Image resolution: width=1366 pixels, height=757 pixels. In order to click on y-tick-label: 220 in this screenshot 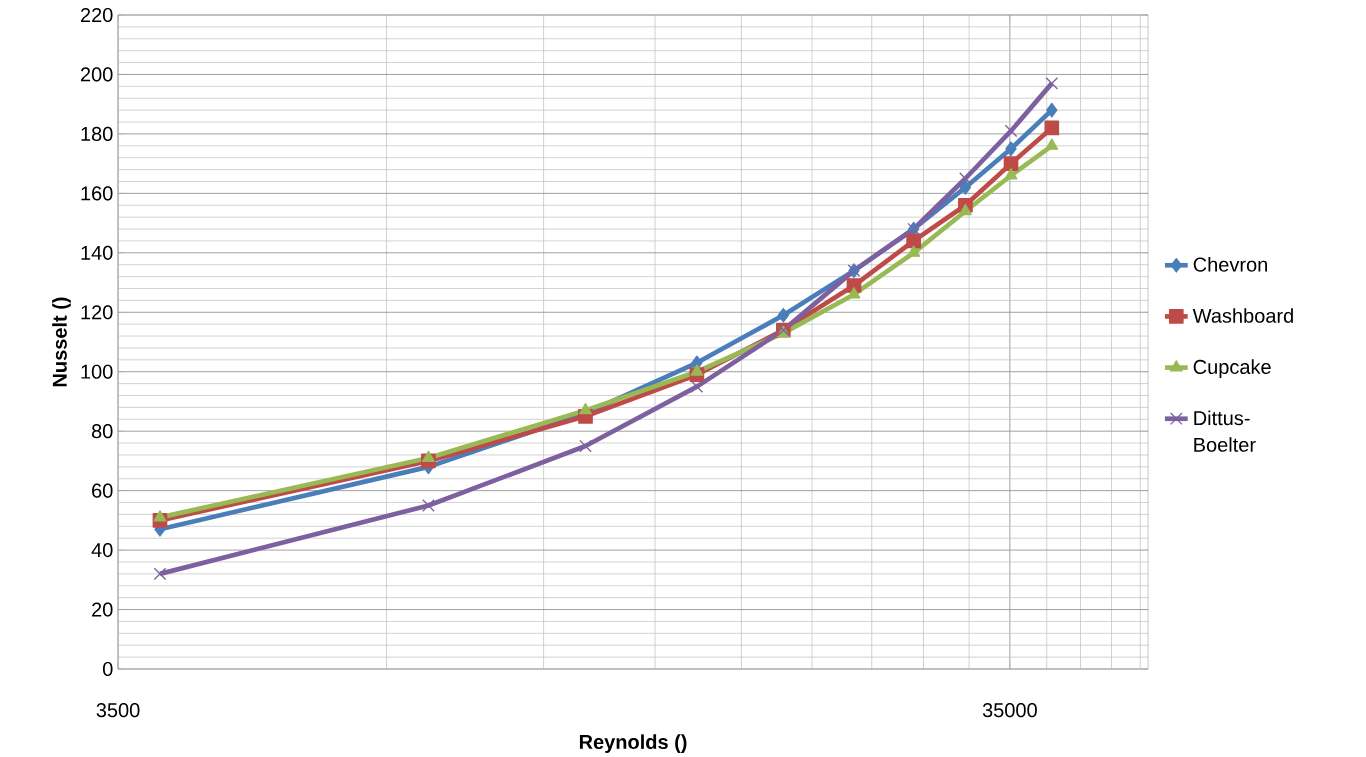, I will do `click(96, 15)`.